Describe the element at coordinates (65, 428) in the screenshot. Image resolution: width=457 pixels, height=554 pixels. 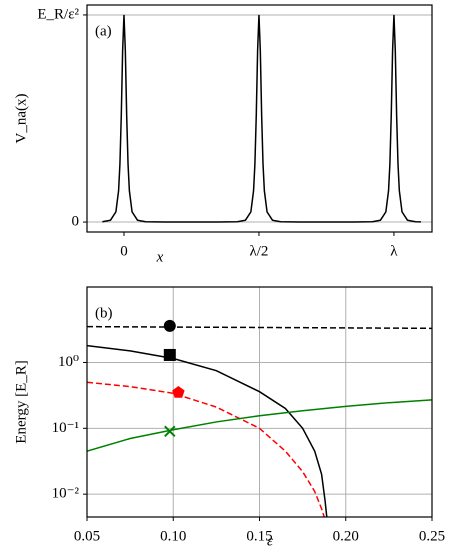
I see `y-tick-label: 10⁻¹` at that location.